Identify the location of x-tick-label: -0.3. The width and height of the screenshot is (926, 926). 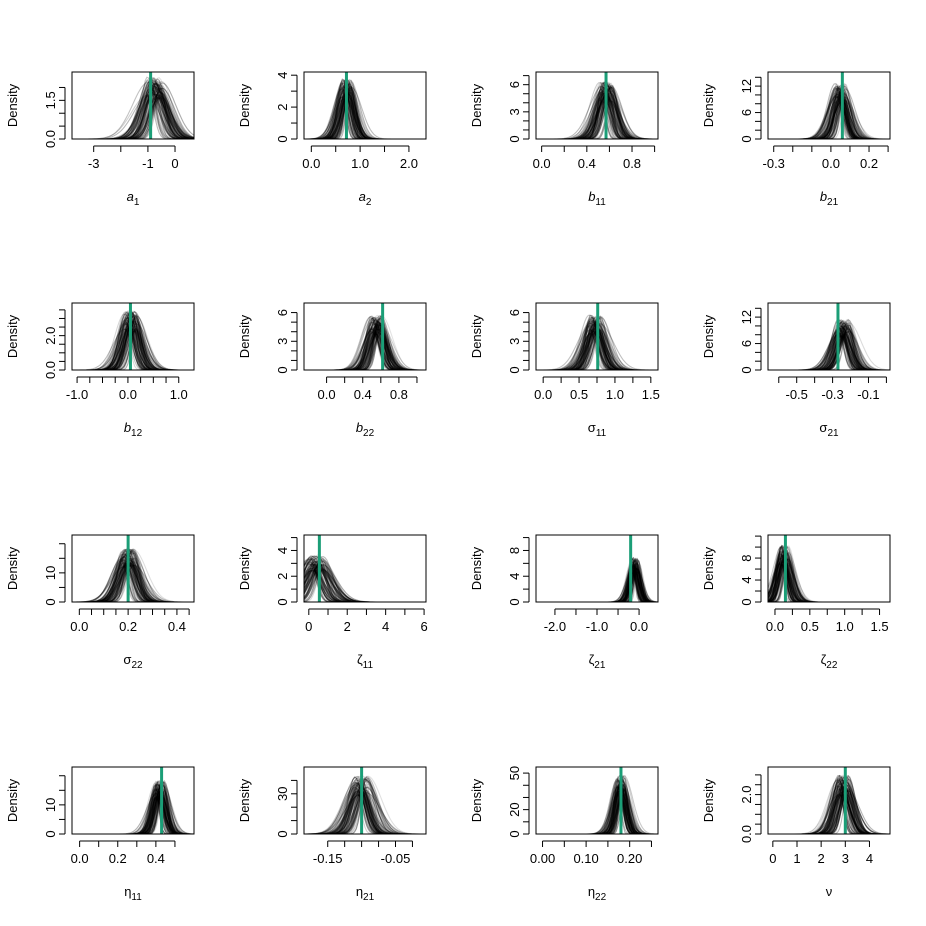
(774, 163).